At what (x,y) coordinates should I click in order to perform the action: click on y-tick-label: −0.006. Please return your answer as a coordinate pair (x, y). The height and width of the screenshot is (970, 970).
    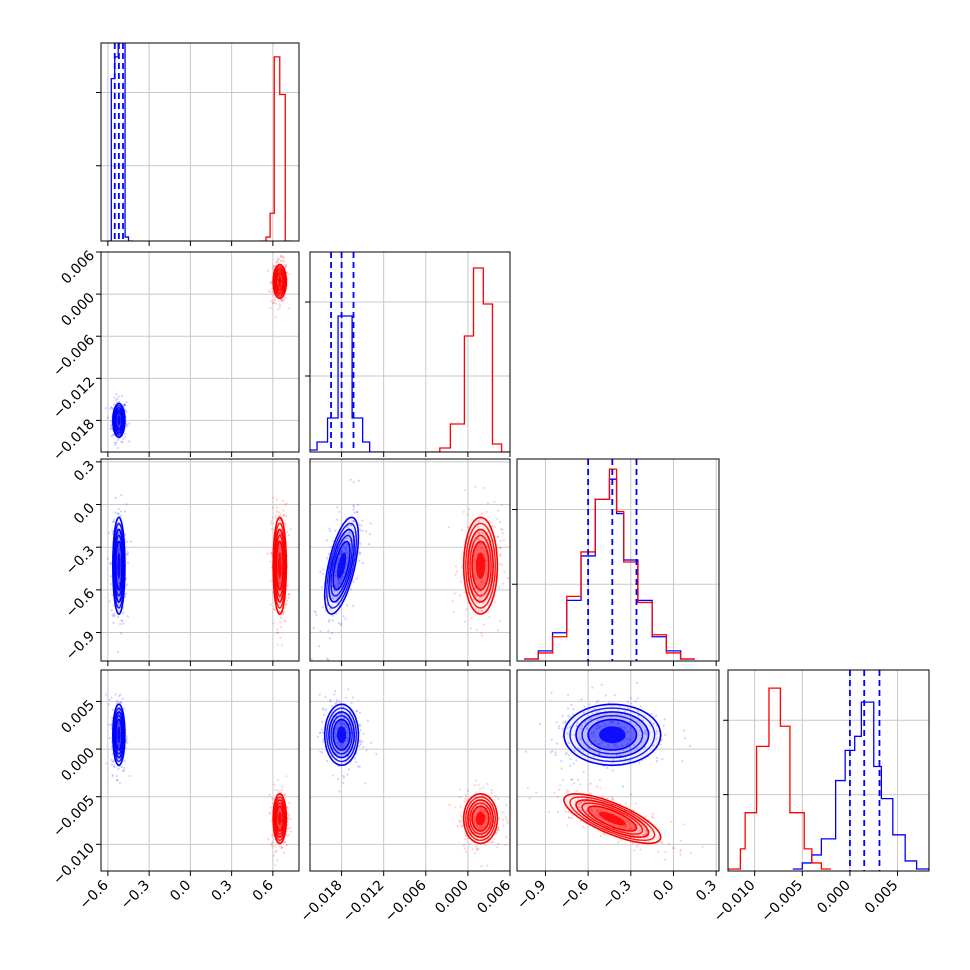
    Looking at the image, I should click on (74, 356).